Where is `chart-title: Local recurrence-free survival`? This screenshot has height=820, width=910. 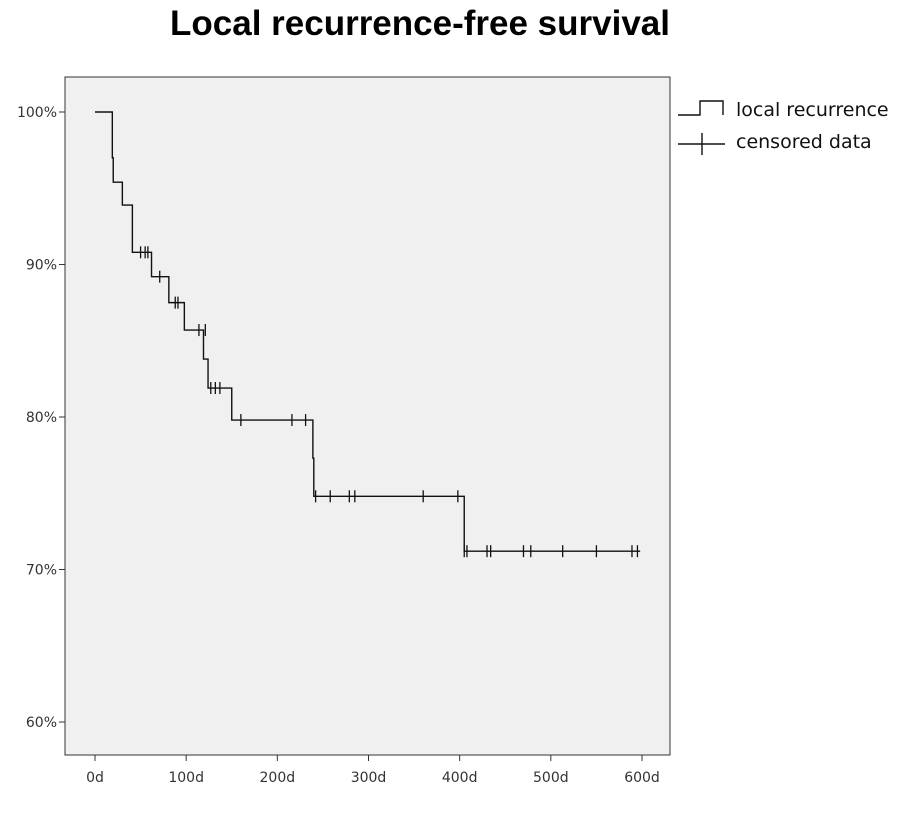 chart-title: Local recurrence-free survival is located at coordinates (420, 23).